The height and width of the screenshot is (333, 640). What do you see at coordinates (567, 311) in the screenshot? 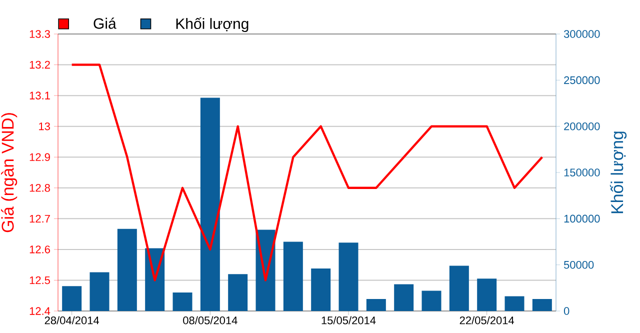
I see `y2-tick-label: 0` at bounding box center [567, 311].